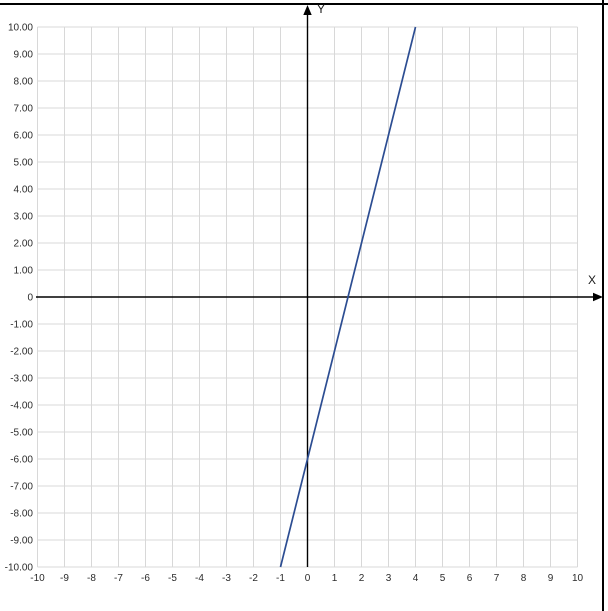 The width and height of the screenshot is (608, 611). What do you see at coordinates (199, 578) in the screenshot?
I see `x-tick-label: -4` at bounding box center [199, 578].